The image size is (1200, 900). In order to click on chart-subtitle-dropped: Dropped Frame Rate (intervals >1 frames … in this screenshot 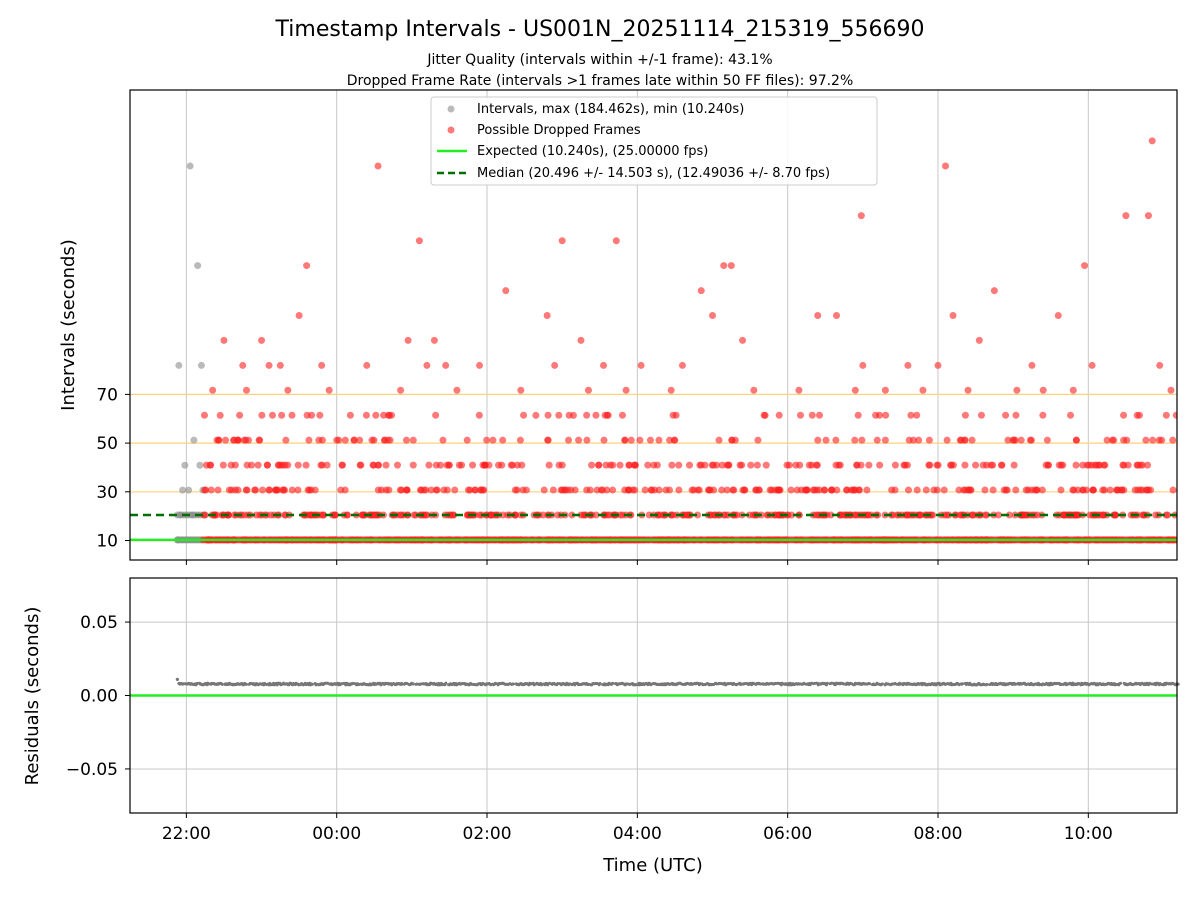, I will do `click(600, 81)`.